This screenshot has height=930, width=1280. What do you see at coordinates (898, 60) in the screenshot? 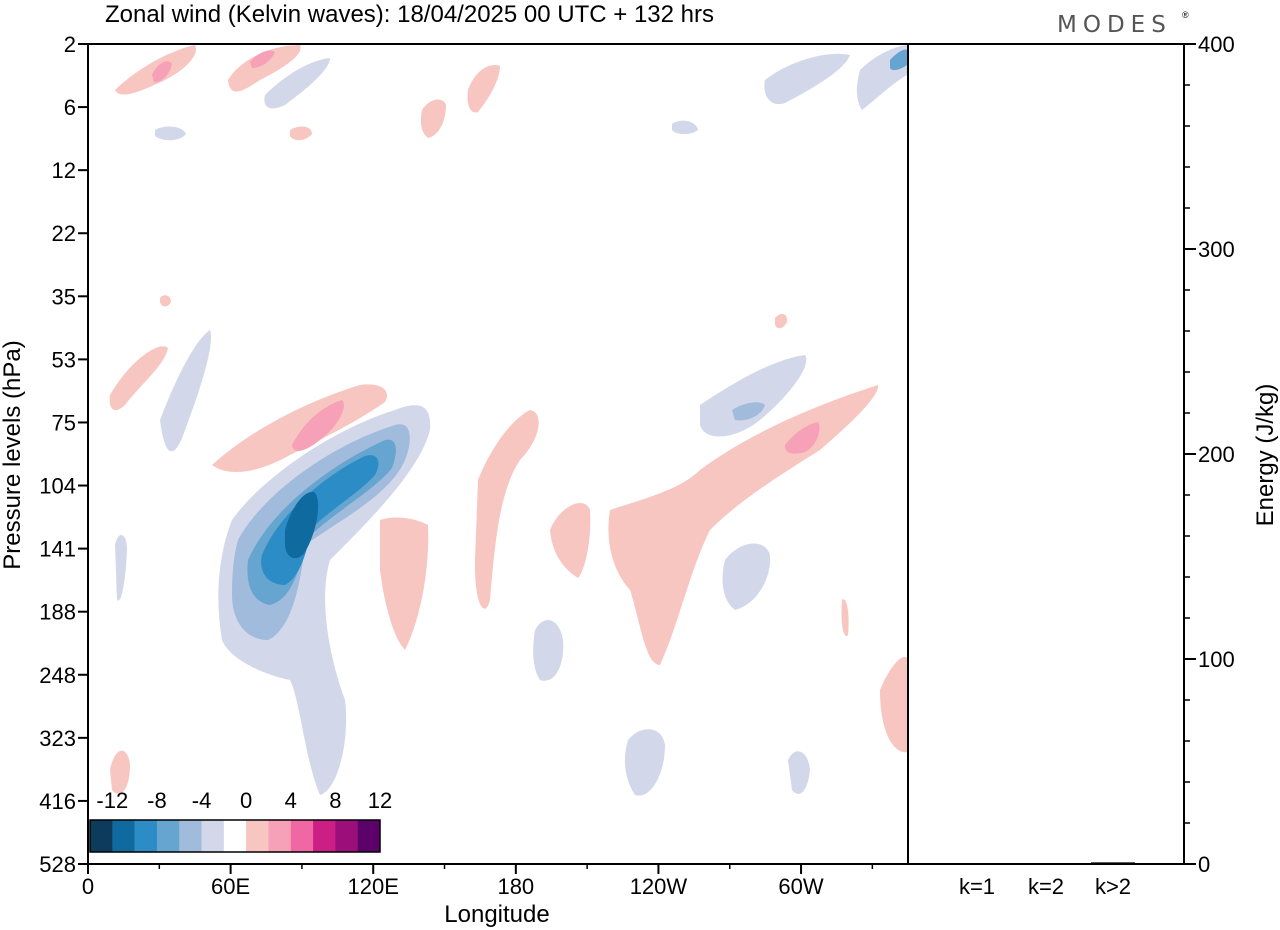
I see `contour-neg-6-k` at bounding box center [898, 60].